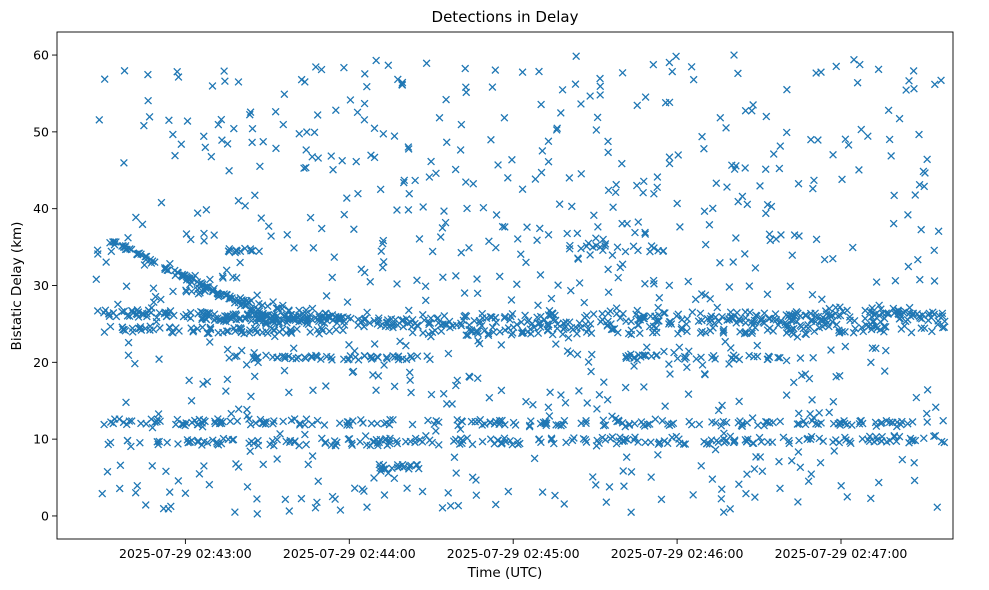 The image size is (989, 590). What do you see at coordinates (96, 279) in the screenshot?
I see `detection-point-2004` at bounding box center [96, 279].